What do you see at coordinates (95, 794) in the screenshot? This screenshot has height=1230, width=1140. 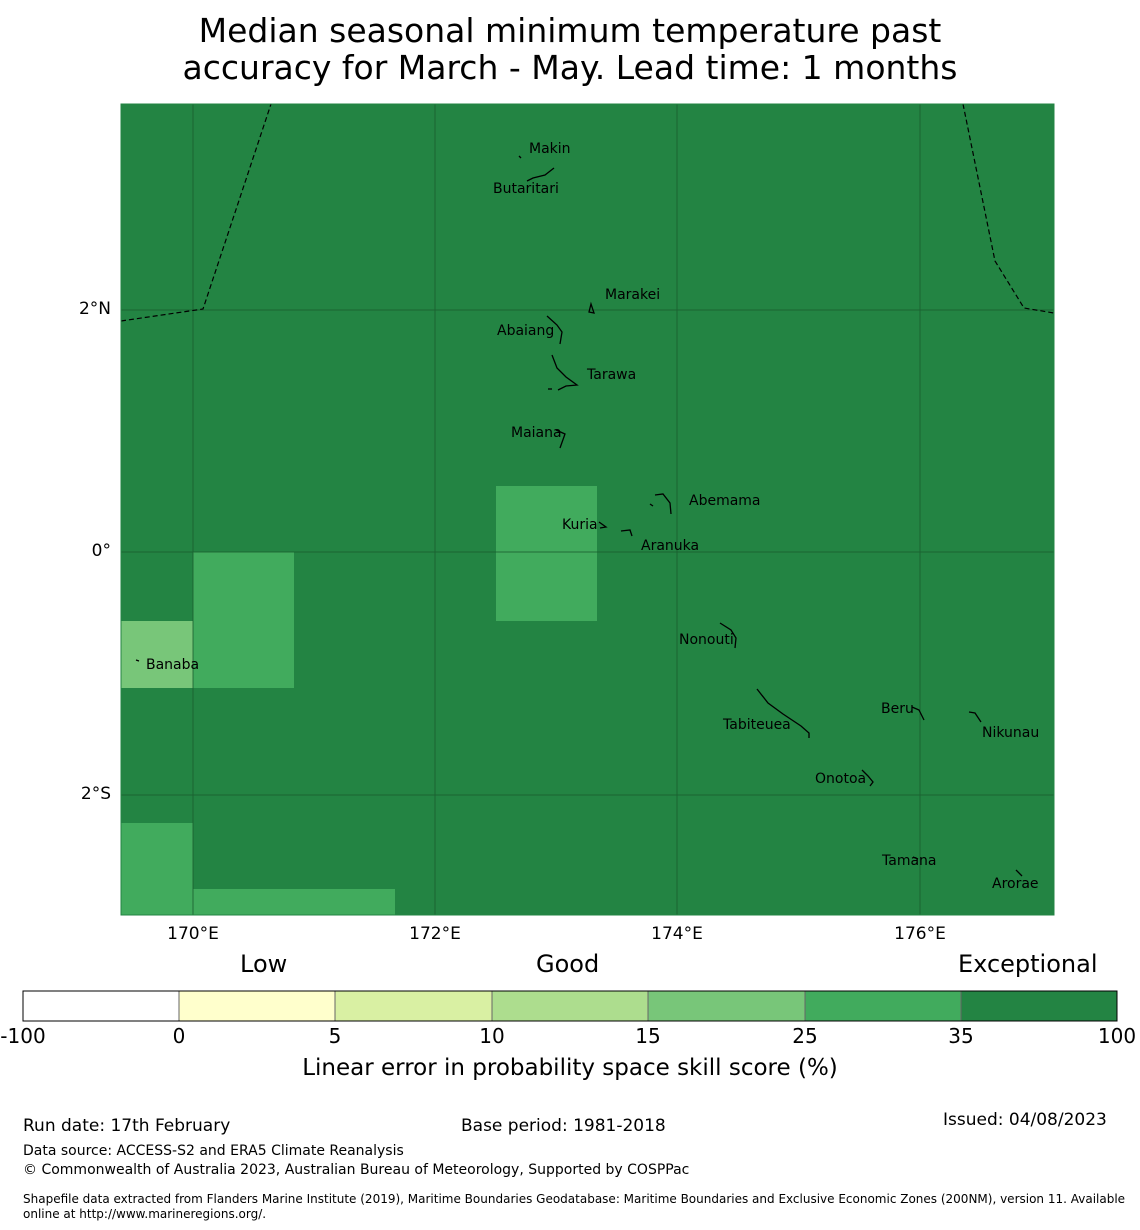 I see `lat-tick-label: 2°S` at bounding box center [95, 794].